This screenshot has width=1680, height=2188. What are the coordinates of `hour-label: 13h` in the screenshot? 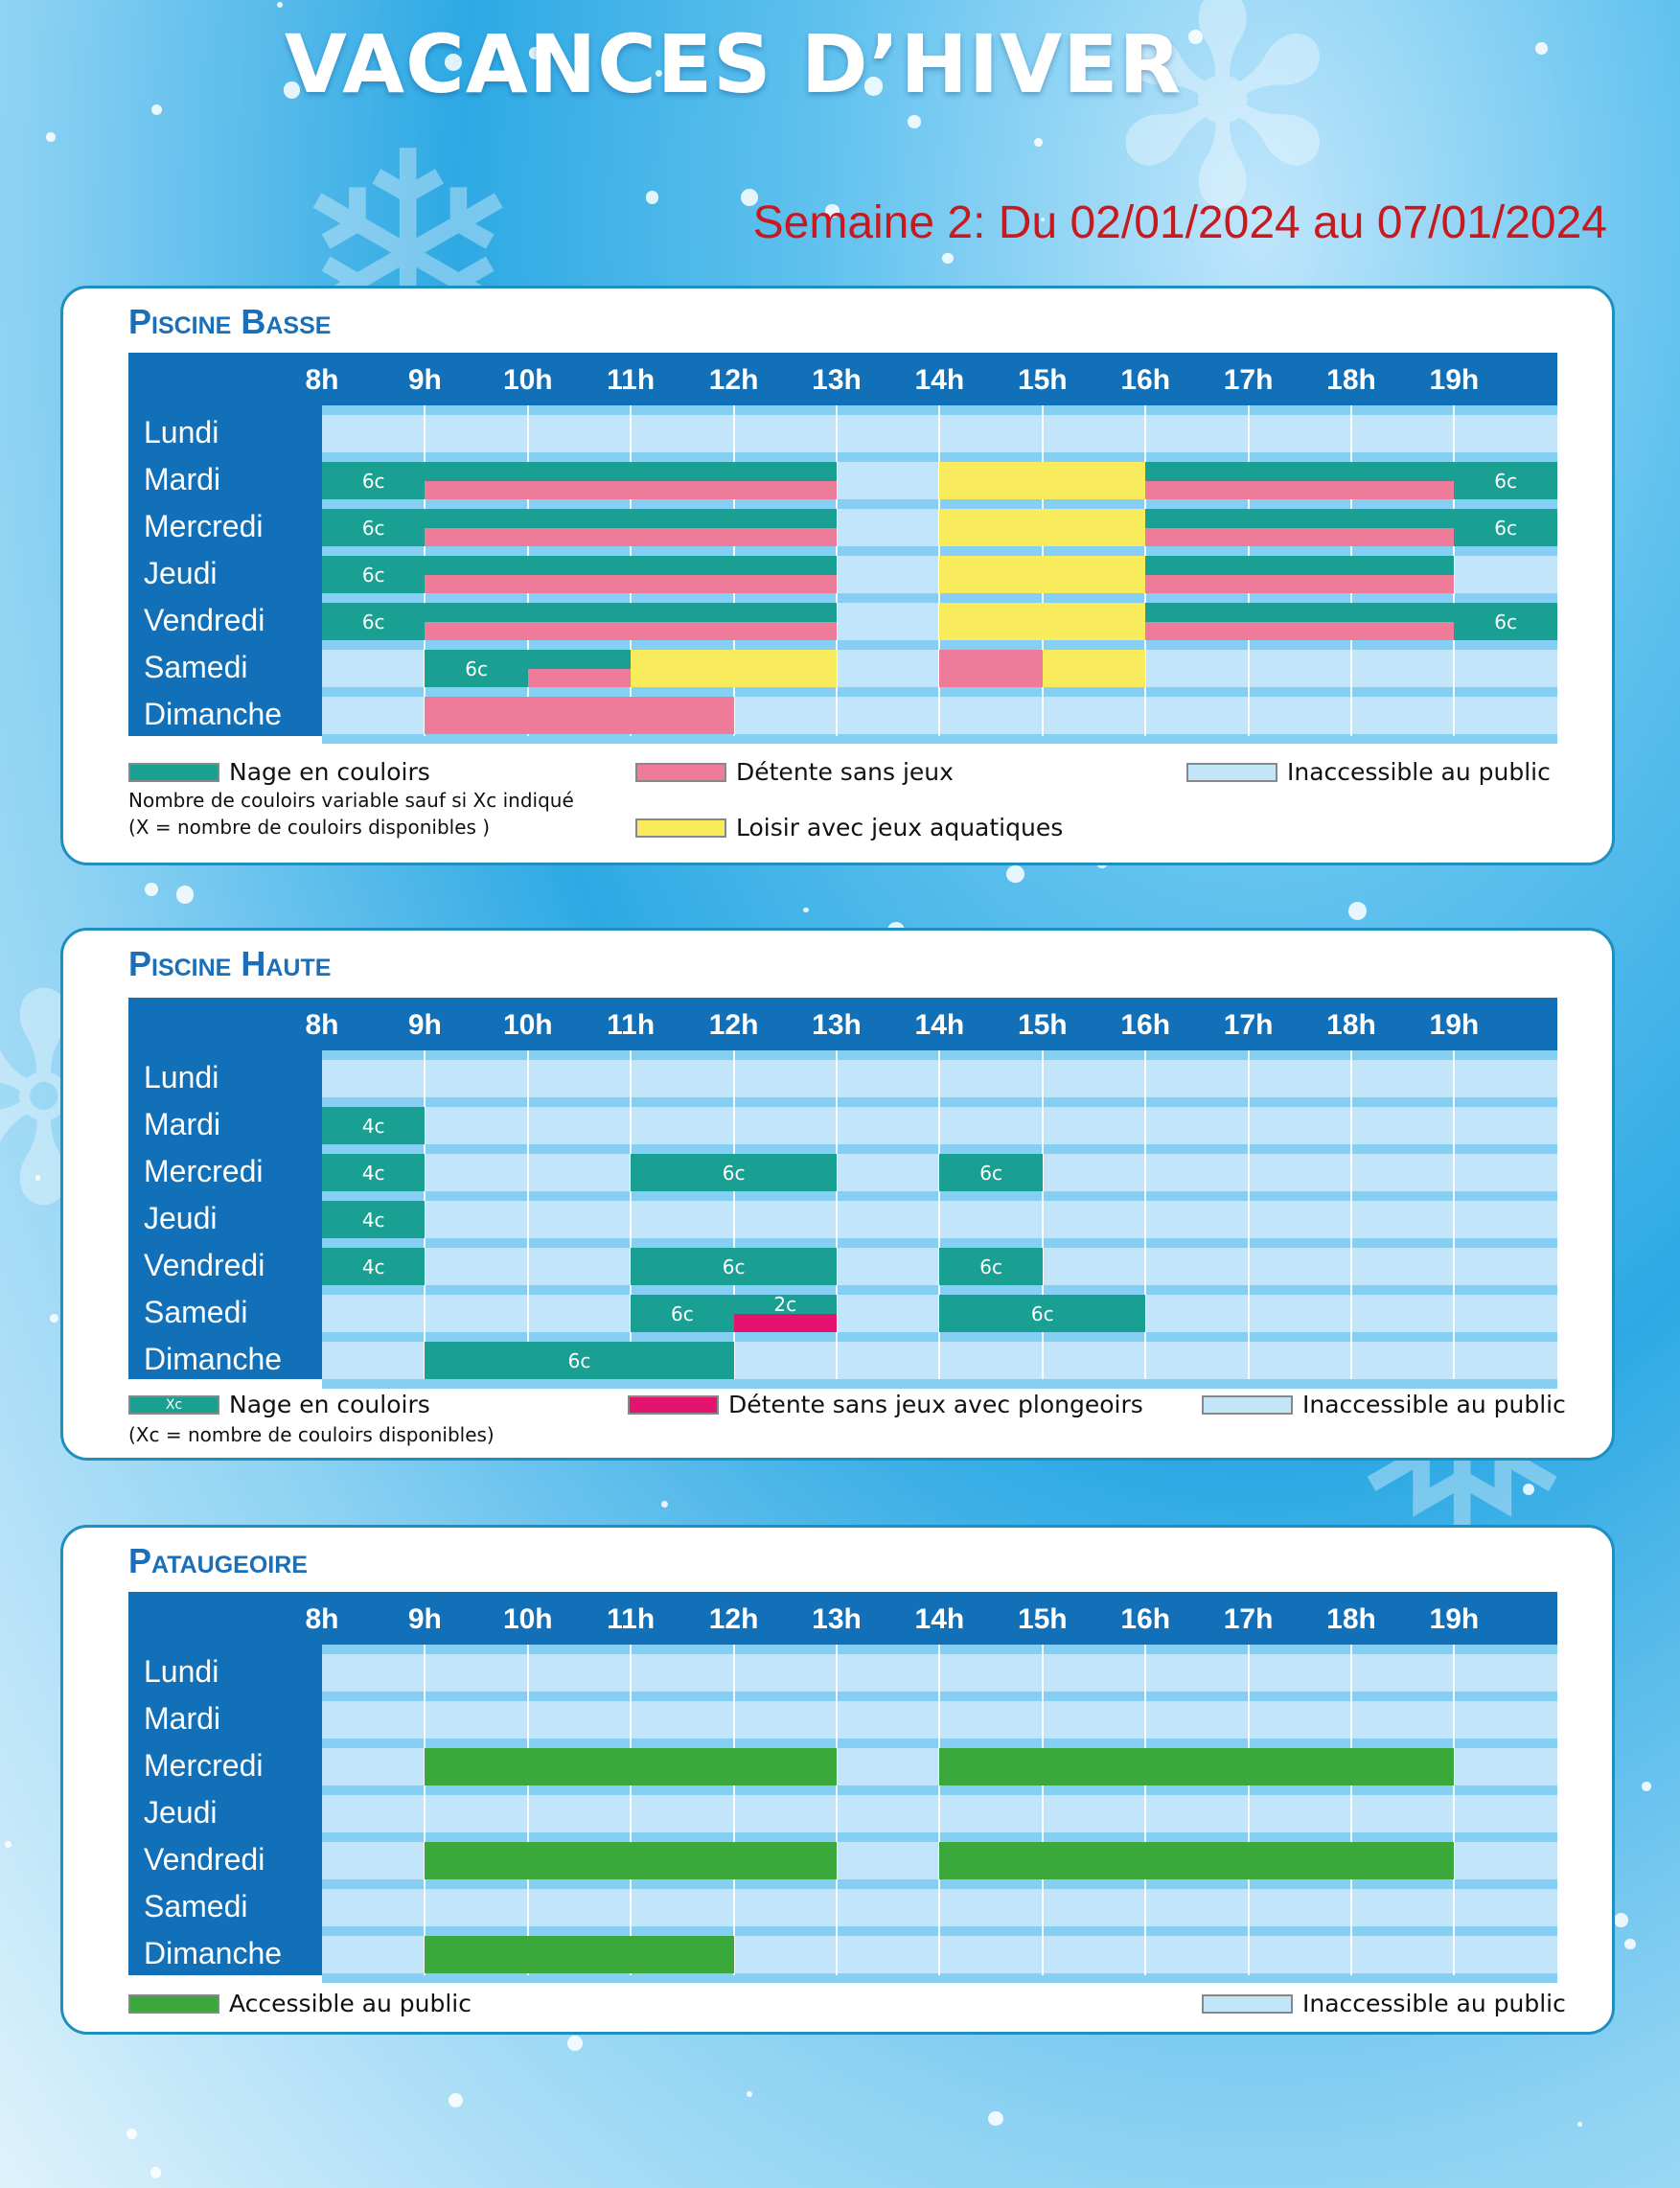 It's located at (837, 380).